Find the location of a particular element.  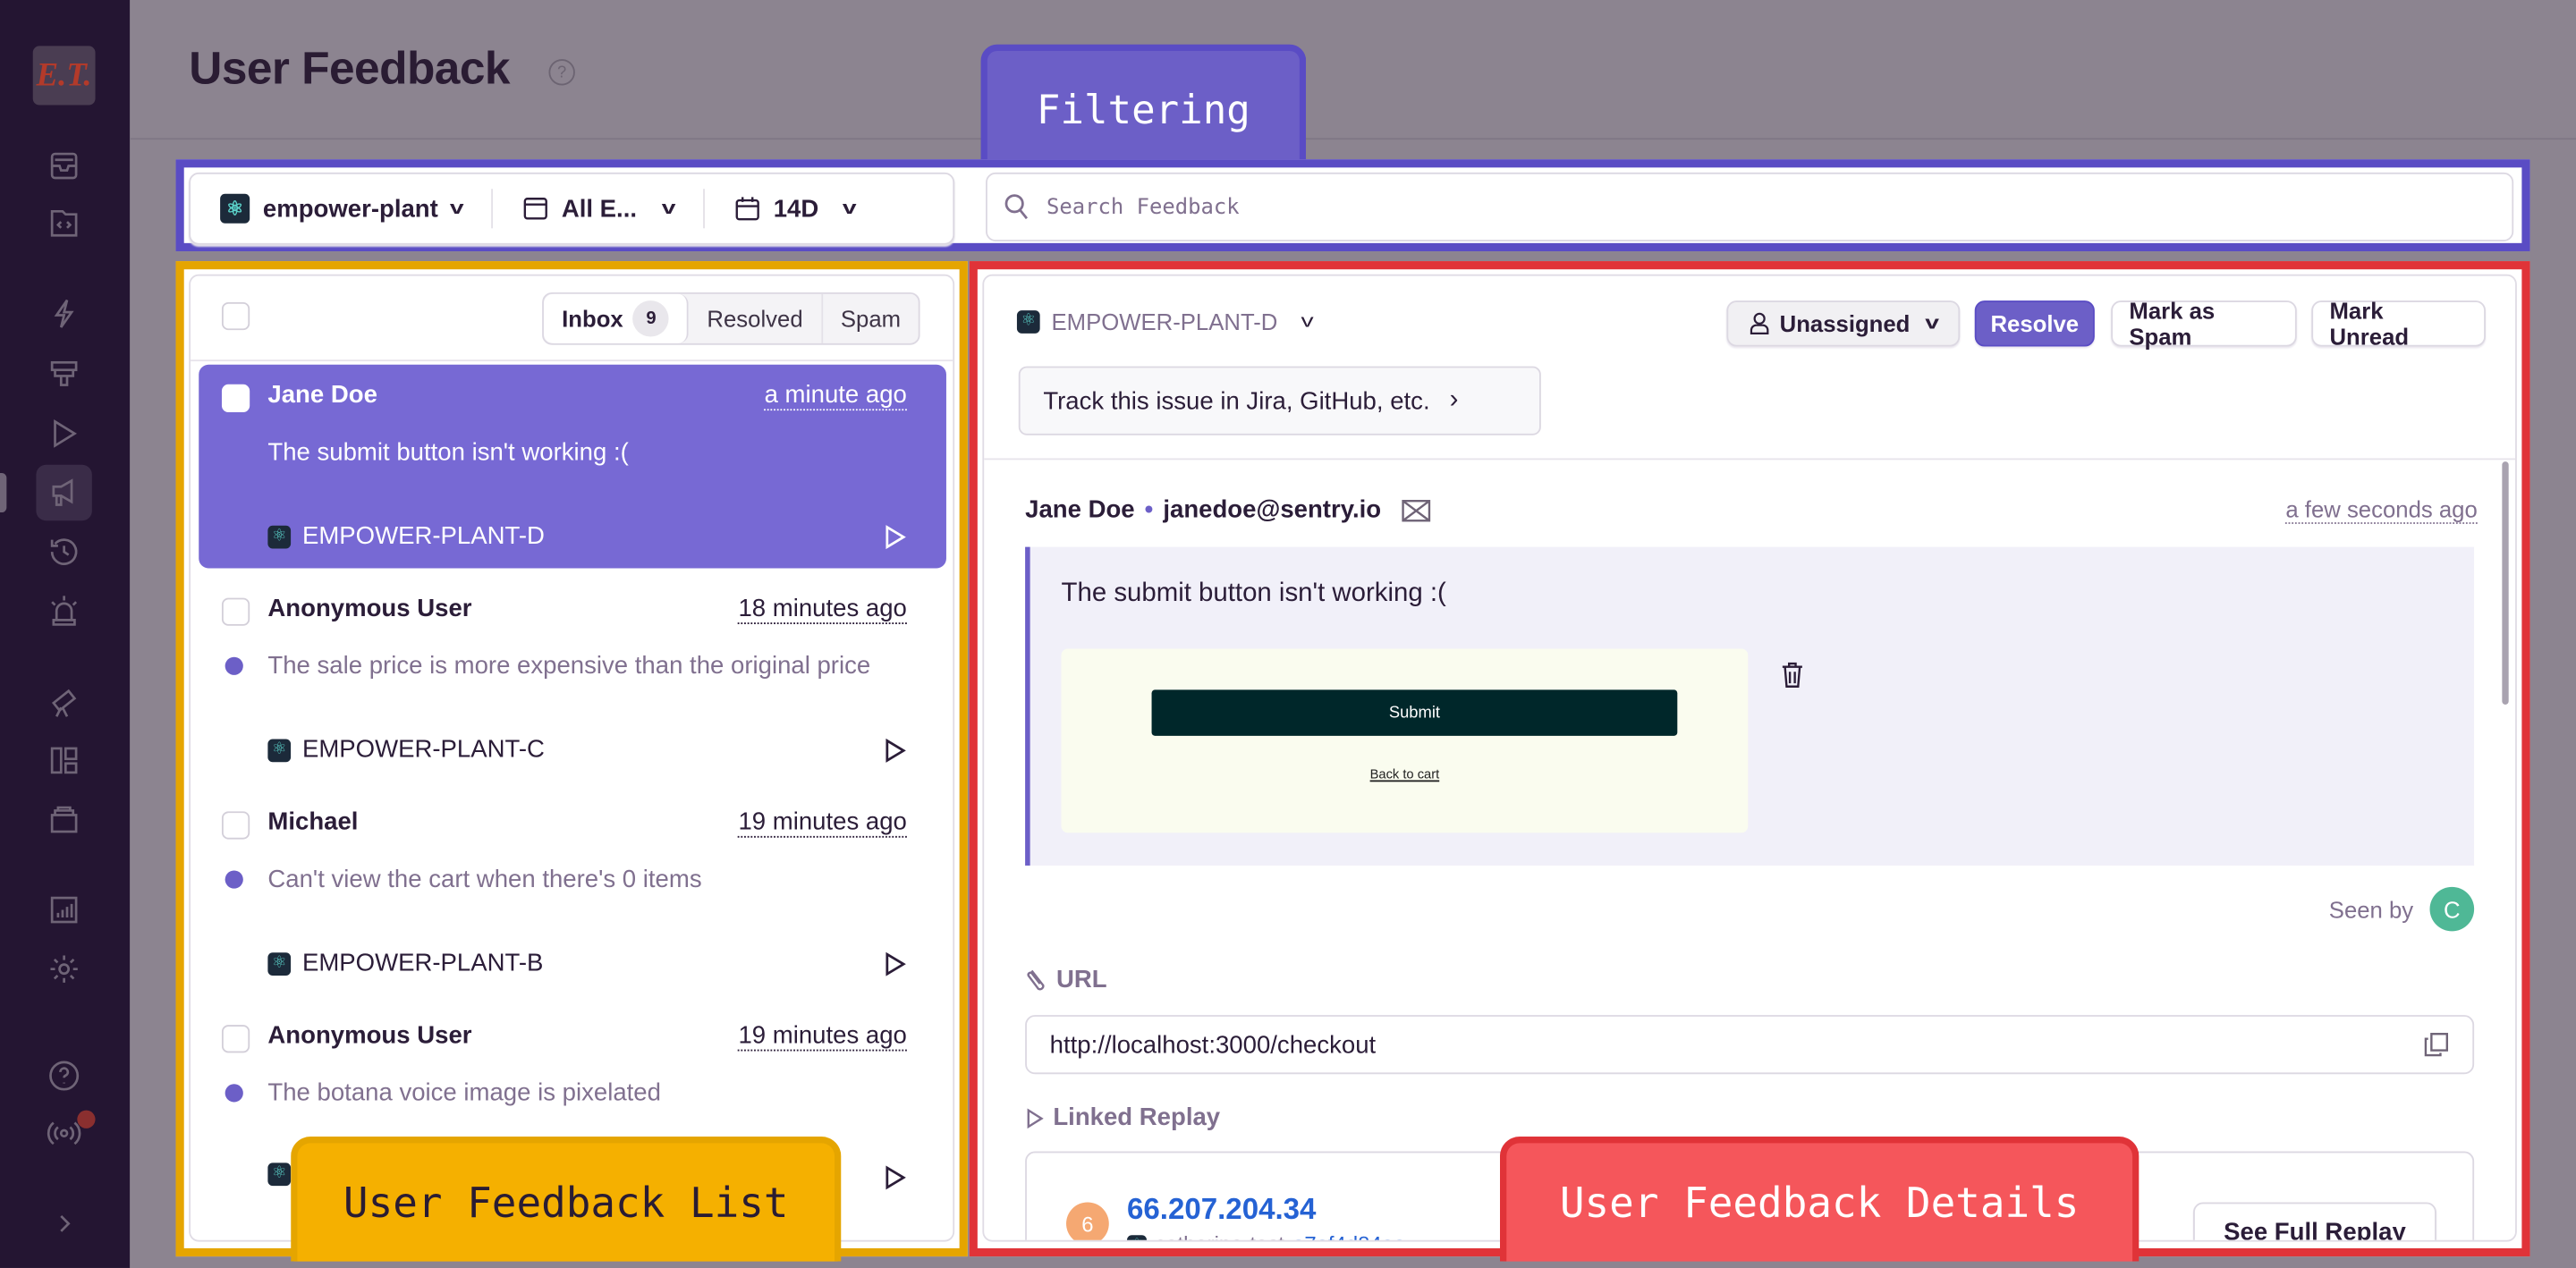

help-icon: ? is located at coordinates (561, 72).